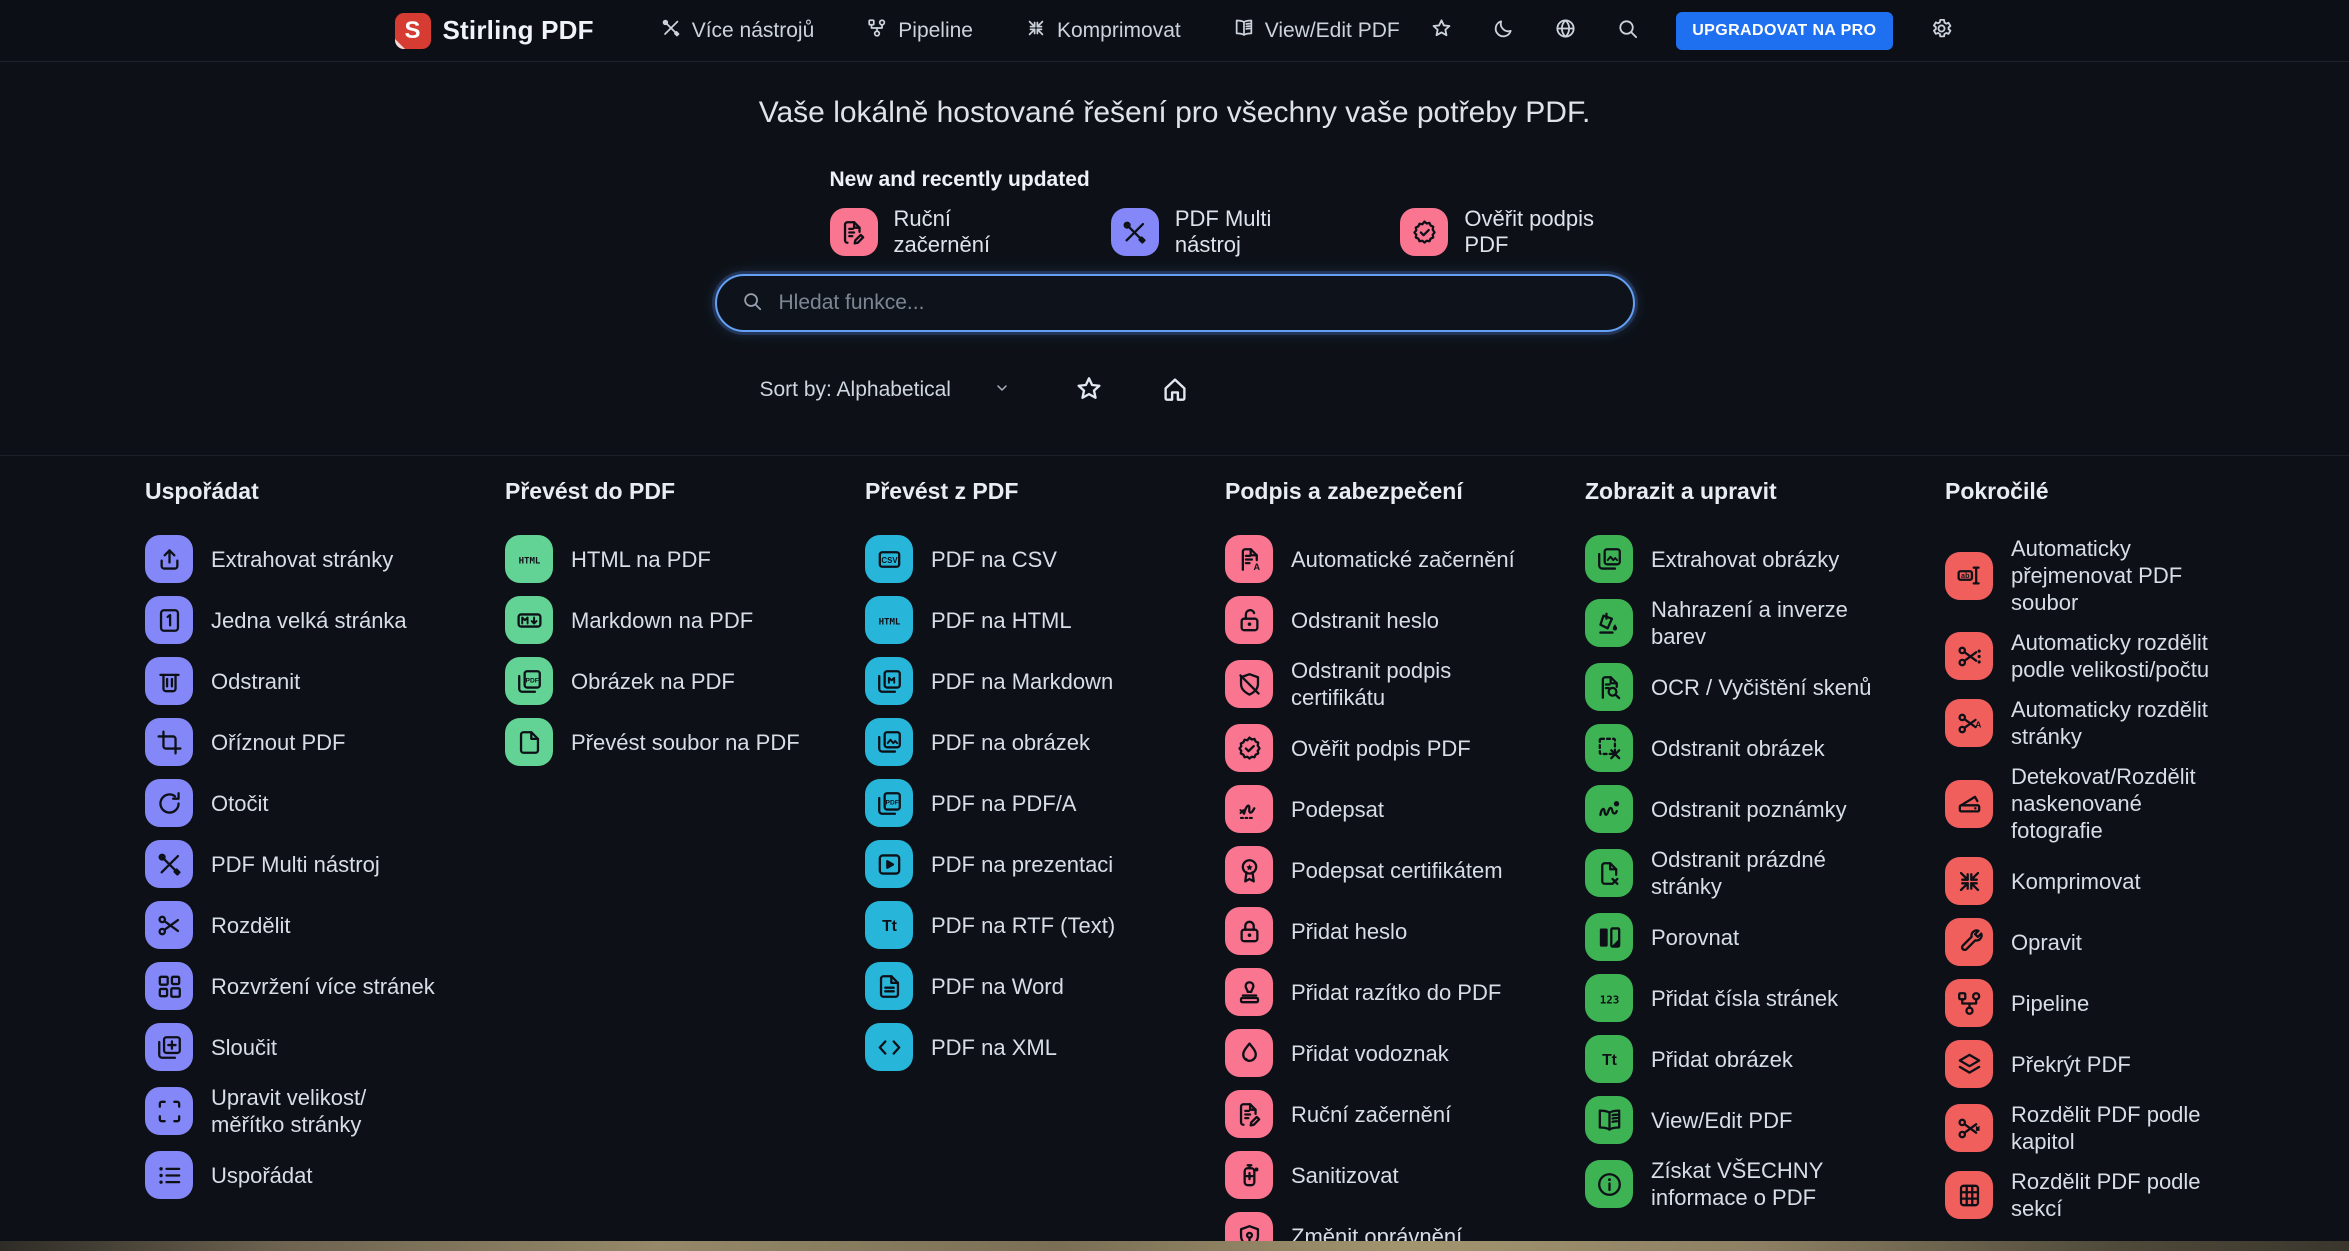 This screenshot has width=2349, height=1251. What do you see at coordinates (1249, 1053) in the screenshot?
I see `droplet-icon` at bounding box center [1249, 1053].